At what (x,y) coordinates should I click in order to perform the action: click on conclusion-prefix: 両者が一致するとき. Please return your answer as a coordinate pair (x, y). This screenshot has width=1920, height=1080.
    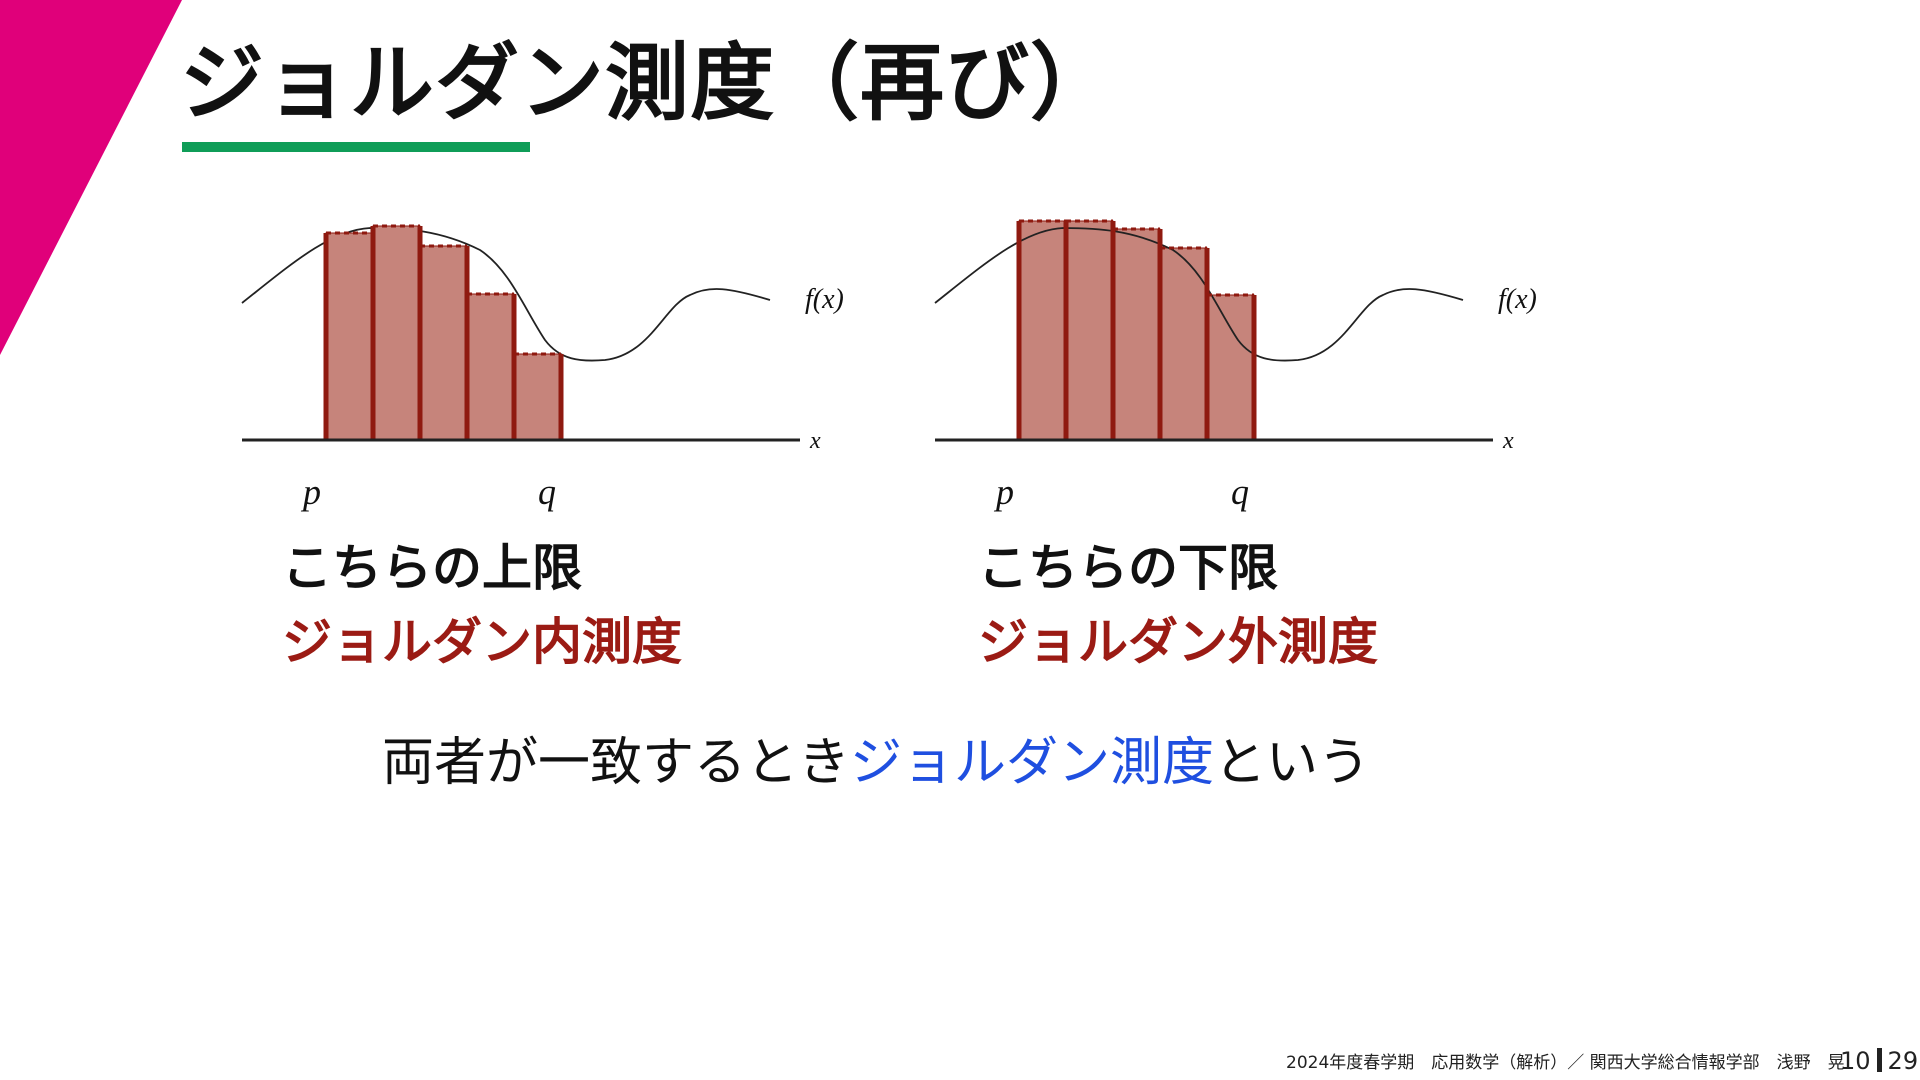
    Looking at the image, I should click on (616, 763).